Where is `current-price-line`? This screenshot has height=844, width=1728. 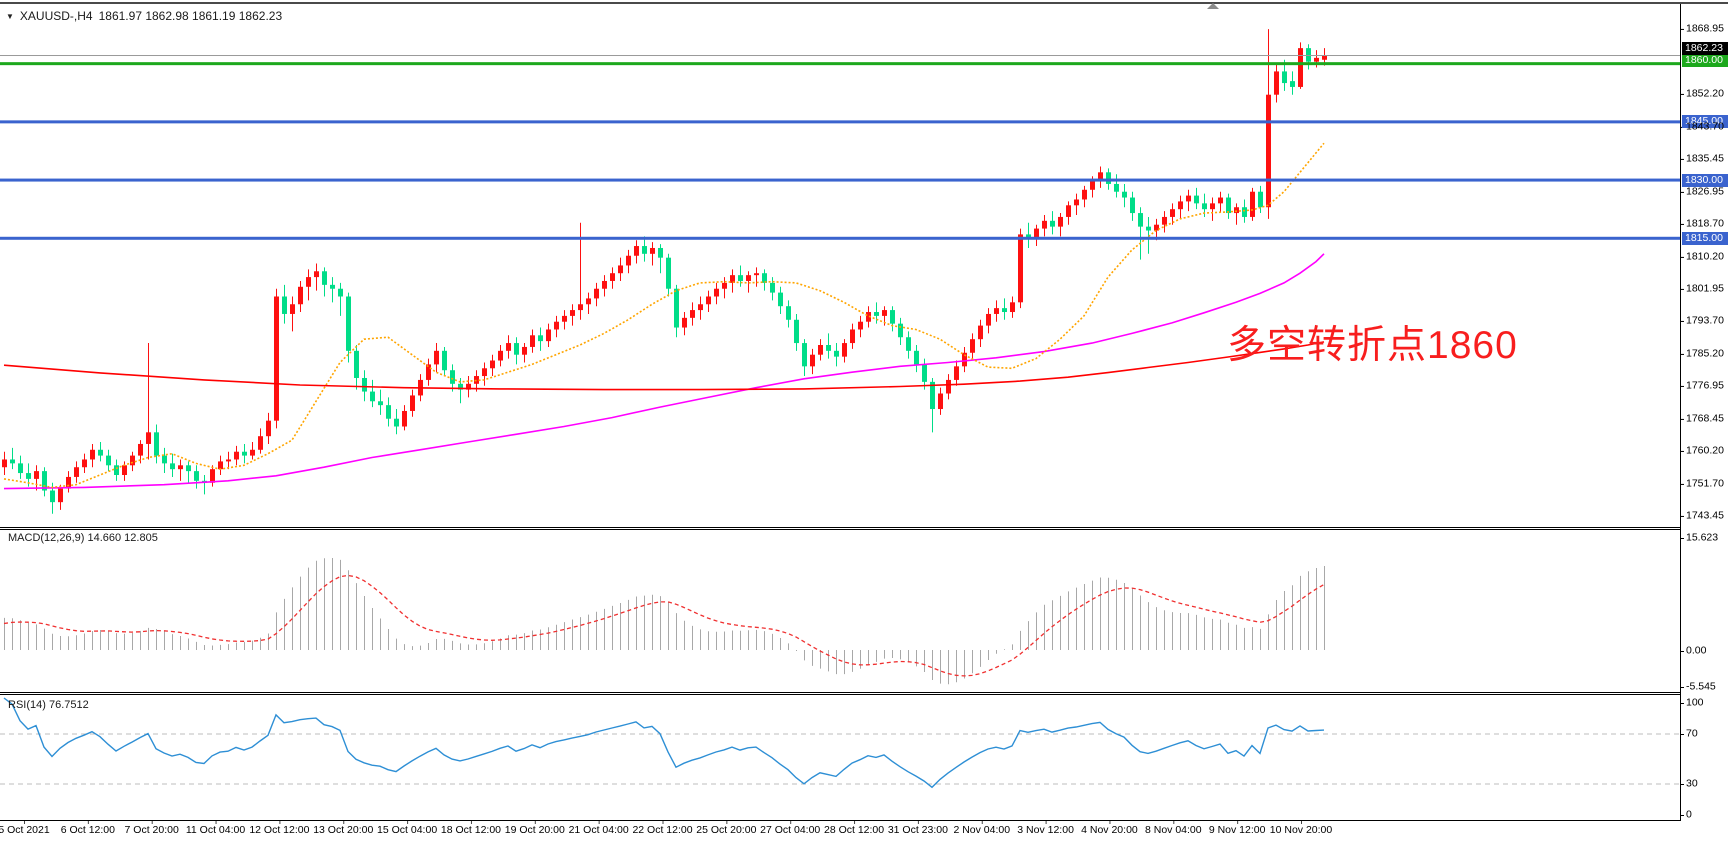 current-price-line is located at coordinates (840, 56).